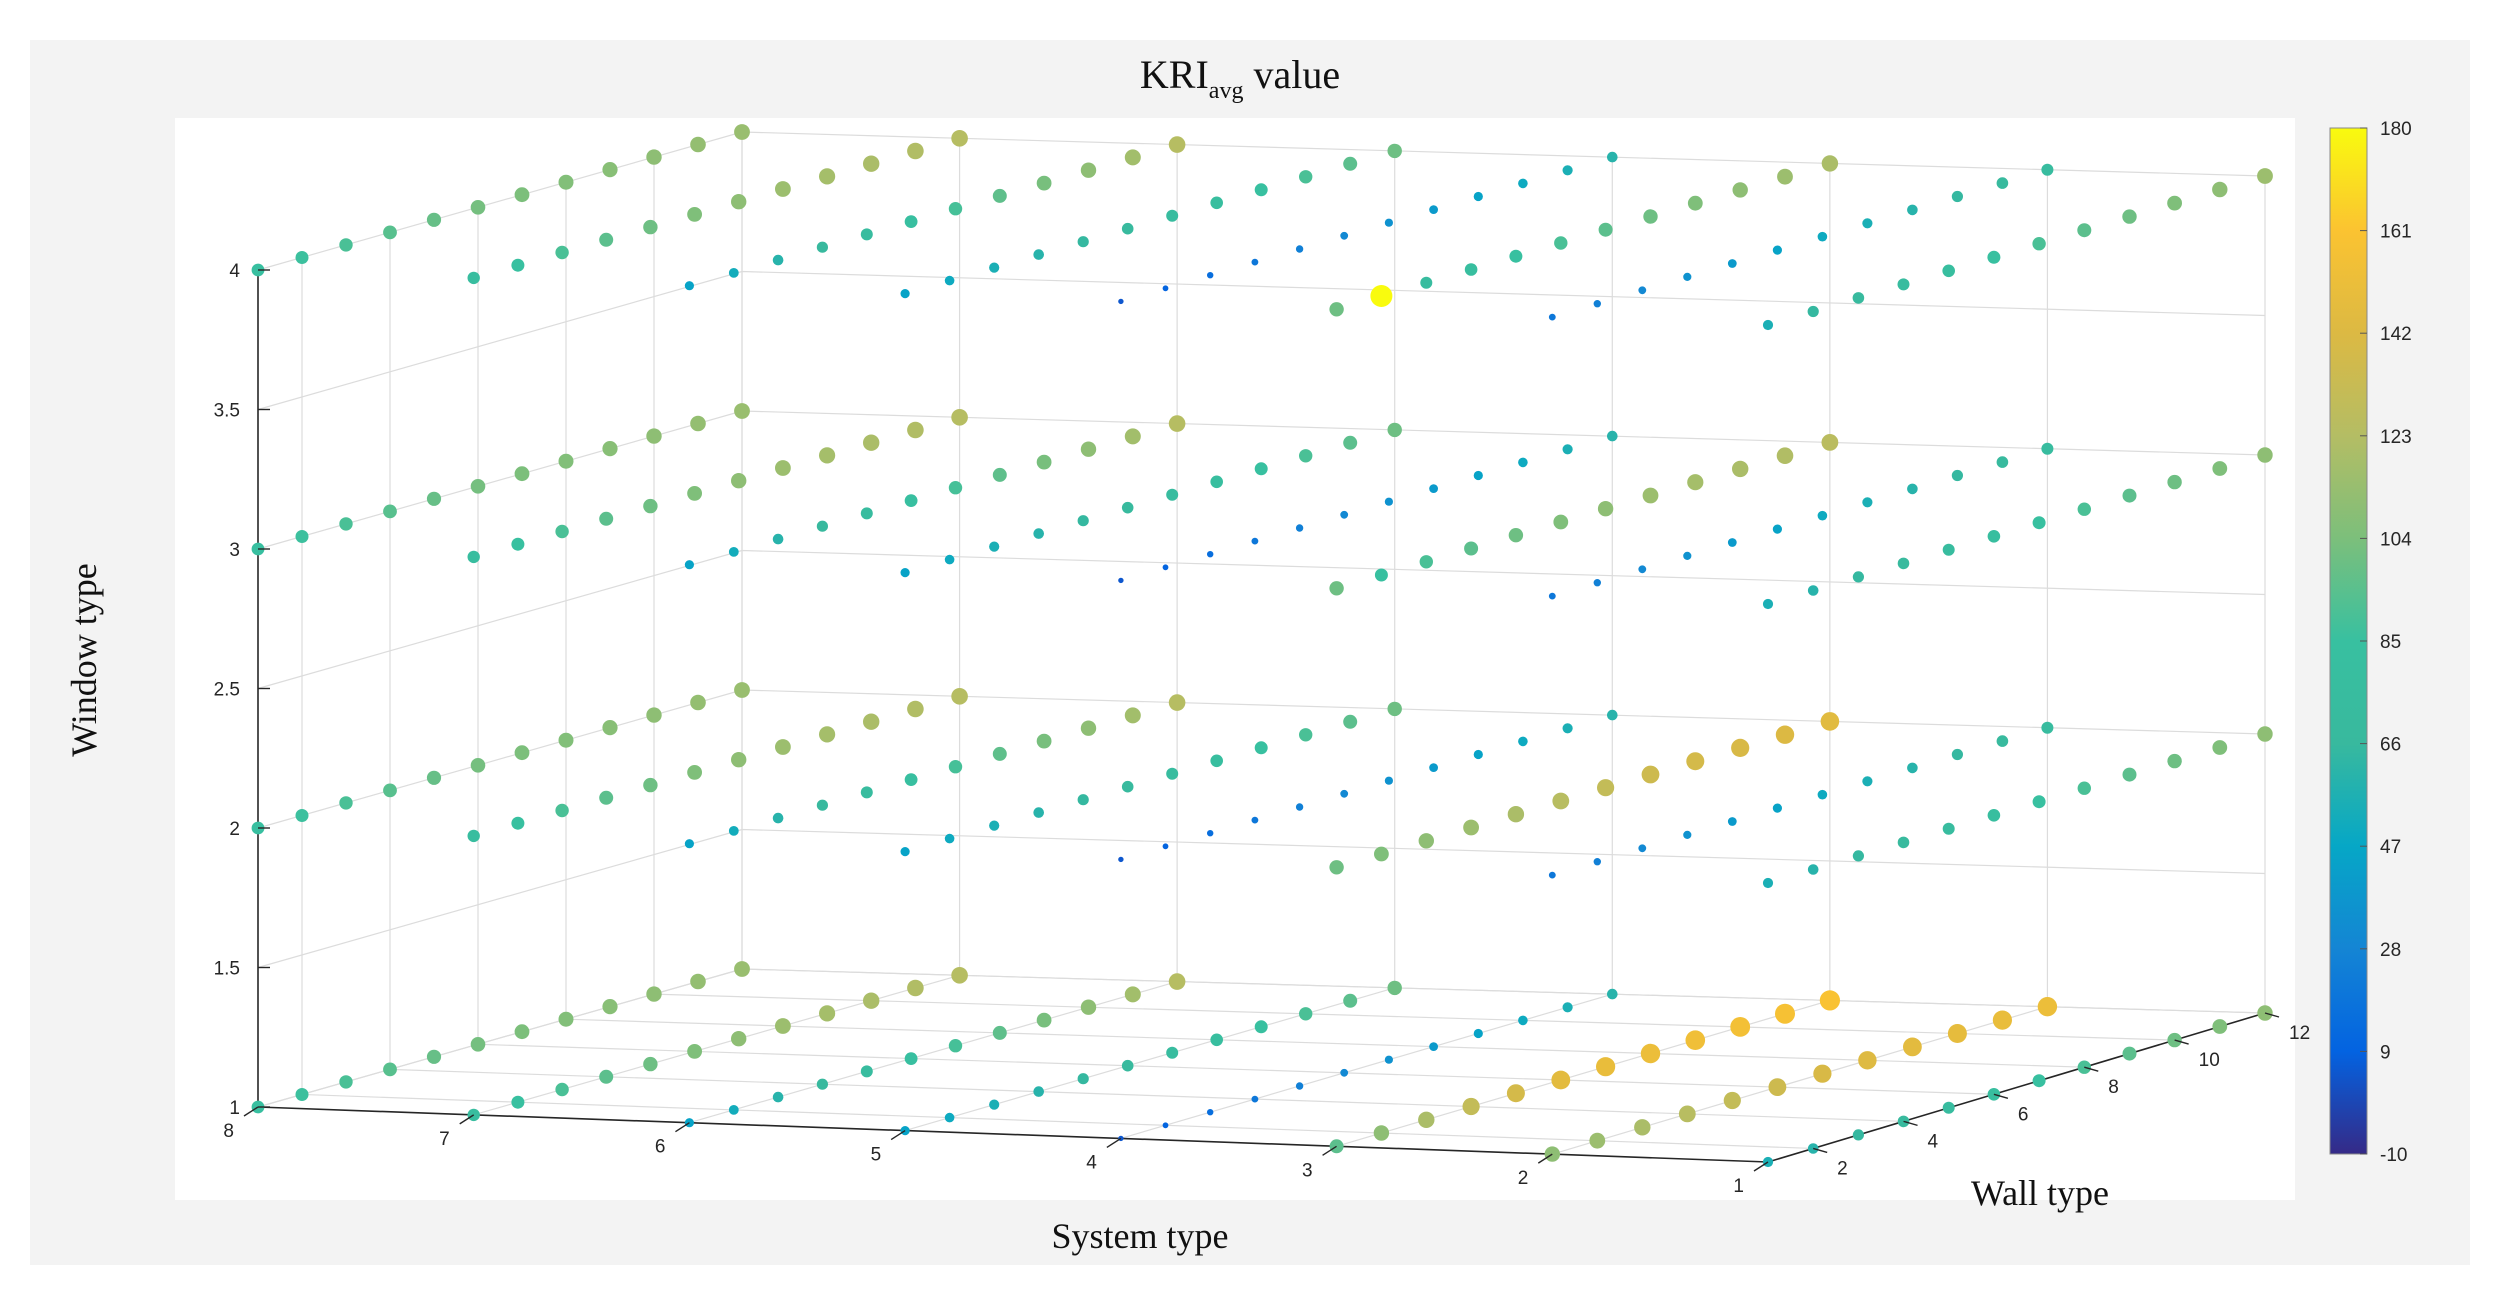 This screenshot has height=1289, width=2501. What do you see at coordinates (994, 1104) in the screenshot?
I see `point-s5-w3-win1` at bounding box center [994, 1104].